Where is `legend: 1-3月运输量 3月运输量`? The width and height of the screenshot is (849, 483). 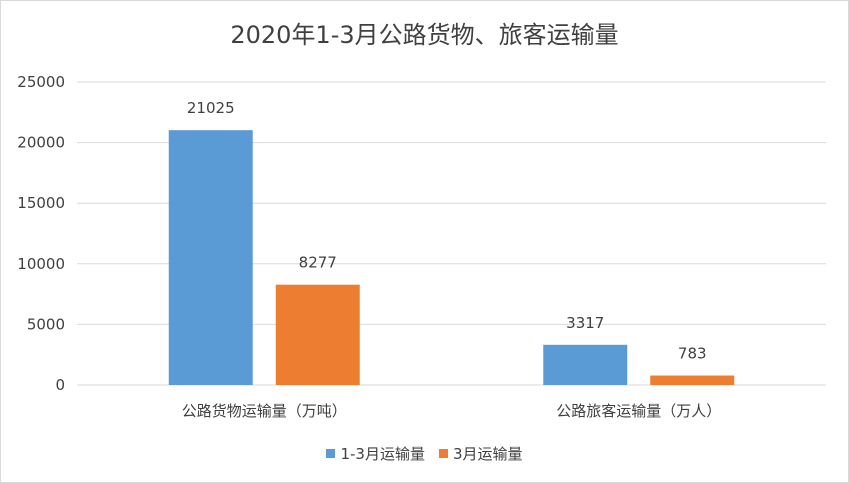
legend: 1-3月运输量 3月运输量 is located at coordinates (424, 453).